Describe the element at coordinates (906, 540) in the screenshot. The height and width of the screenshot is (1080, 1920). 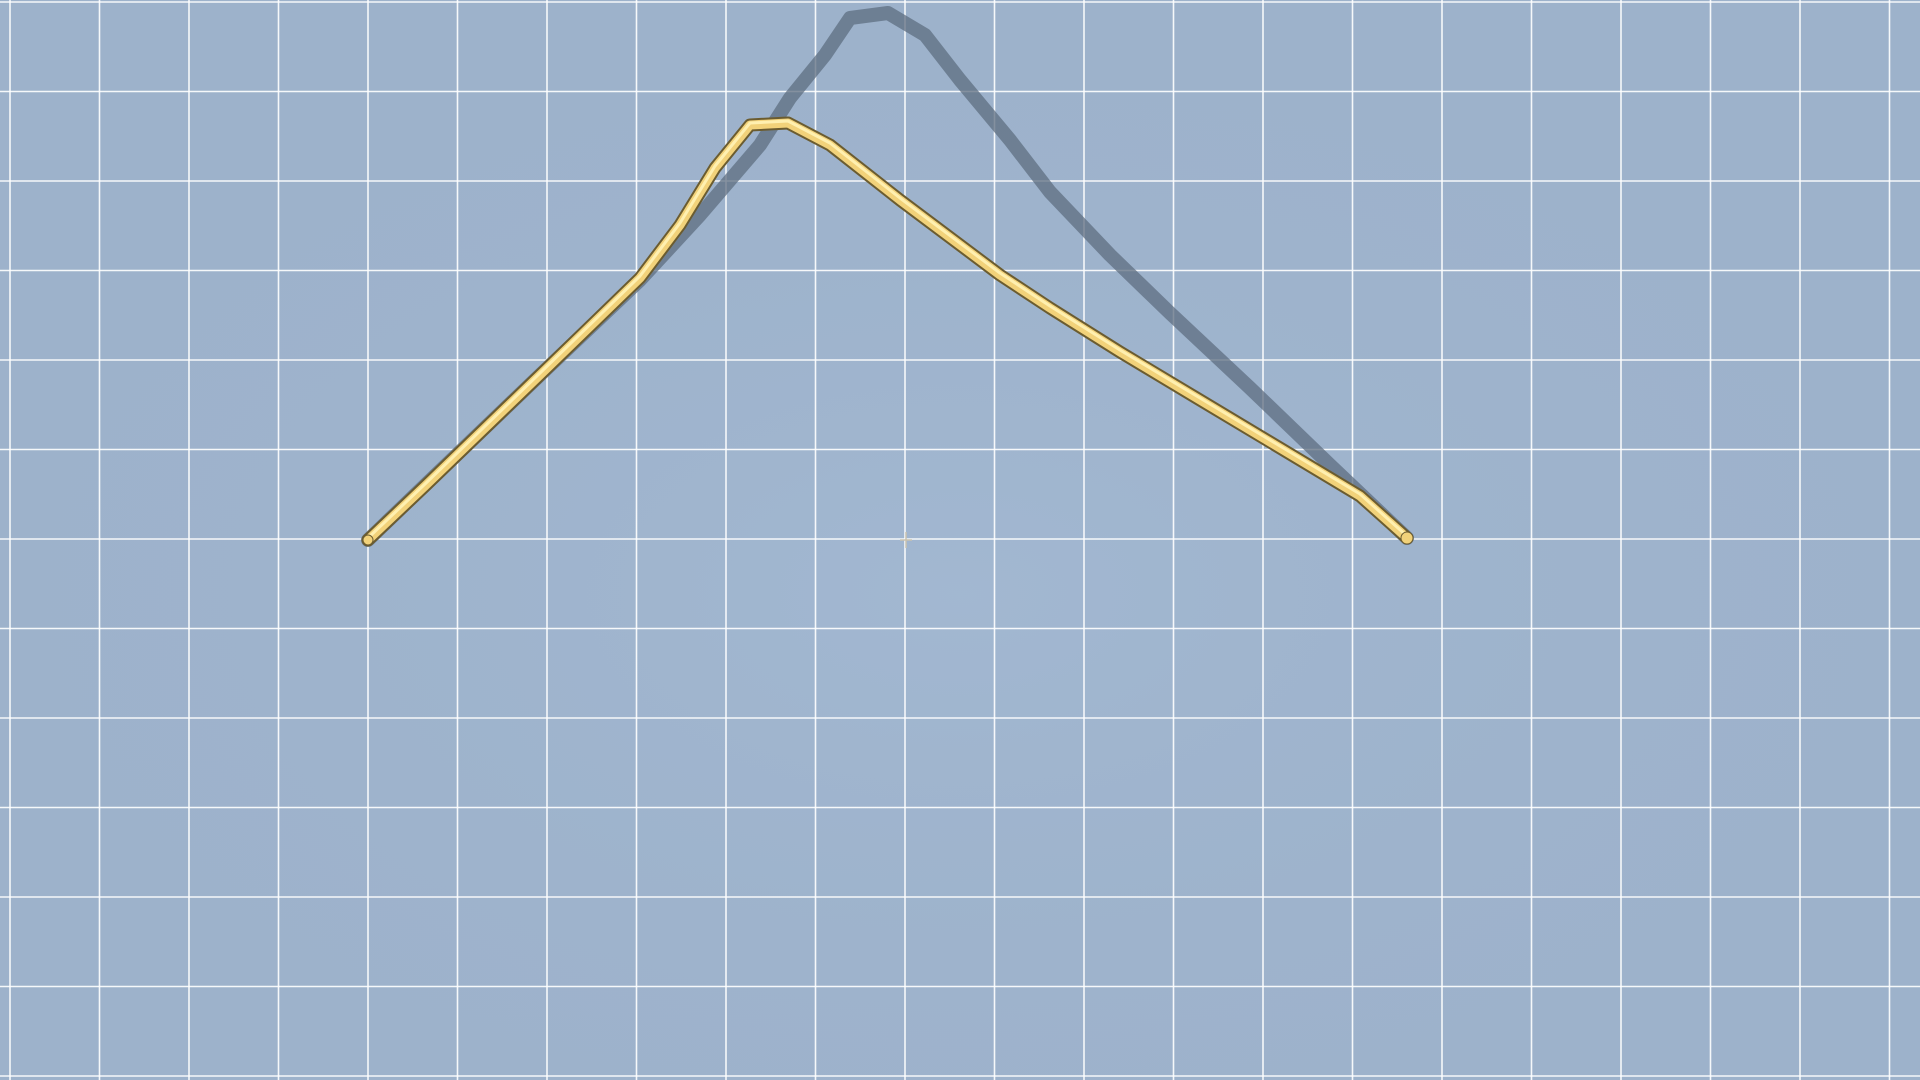
I see `crosshair-cursor-icon` at that location.